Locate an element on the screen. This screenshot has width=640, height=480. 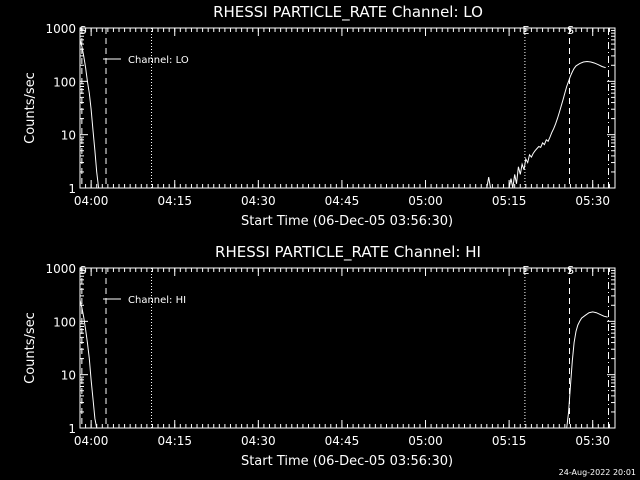
legend-label: Channel: HI is located at coordinates (157, 300).